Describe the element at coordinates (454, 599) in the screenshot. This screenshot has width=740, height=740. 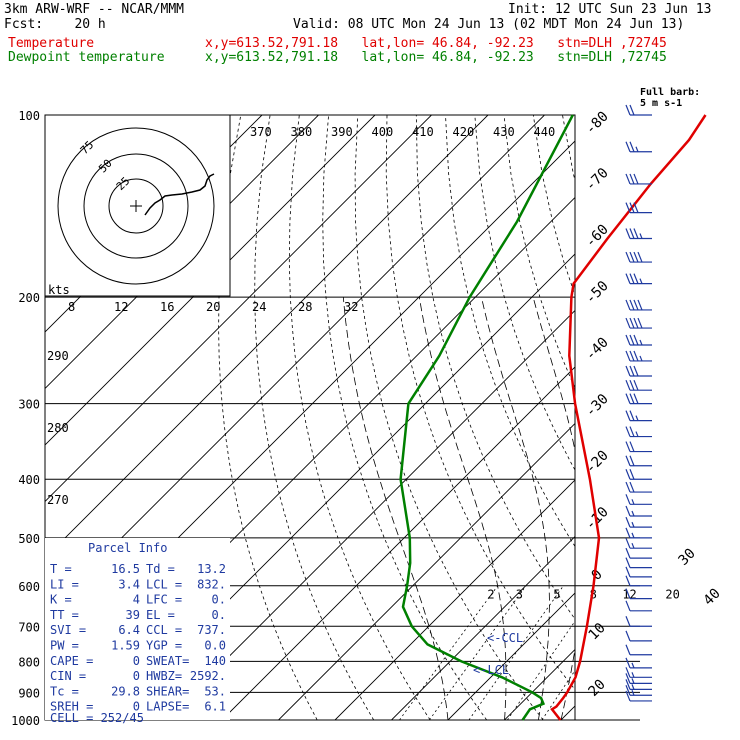
I see `isotherm-line` at that location.